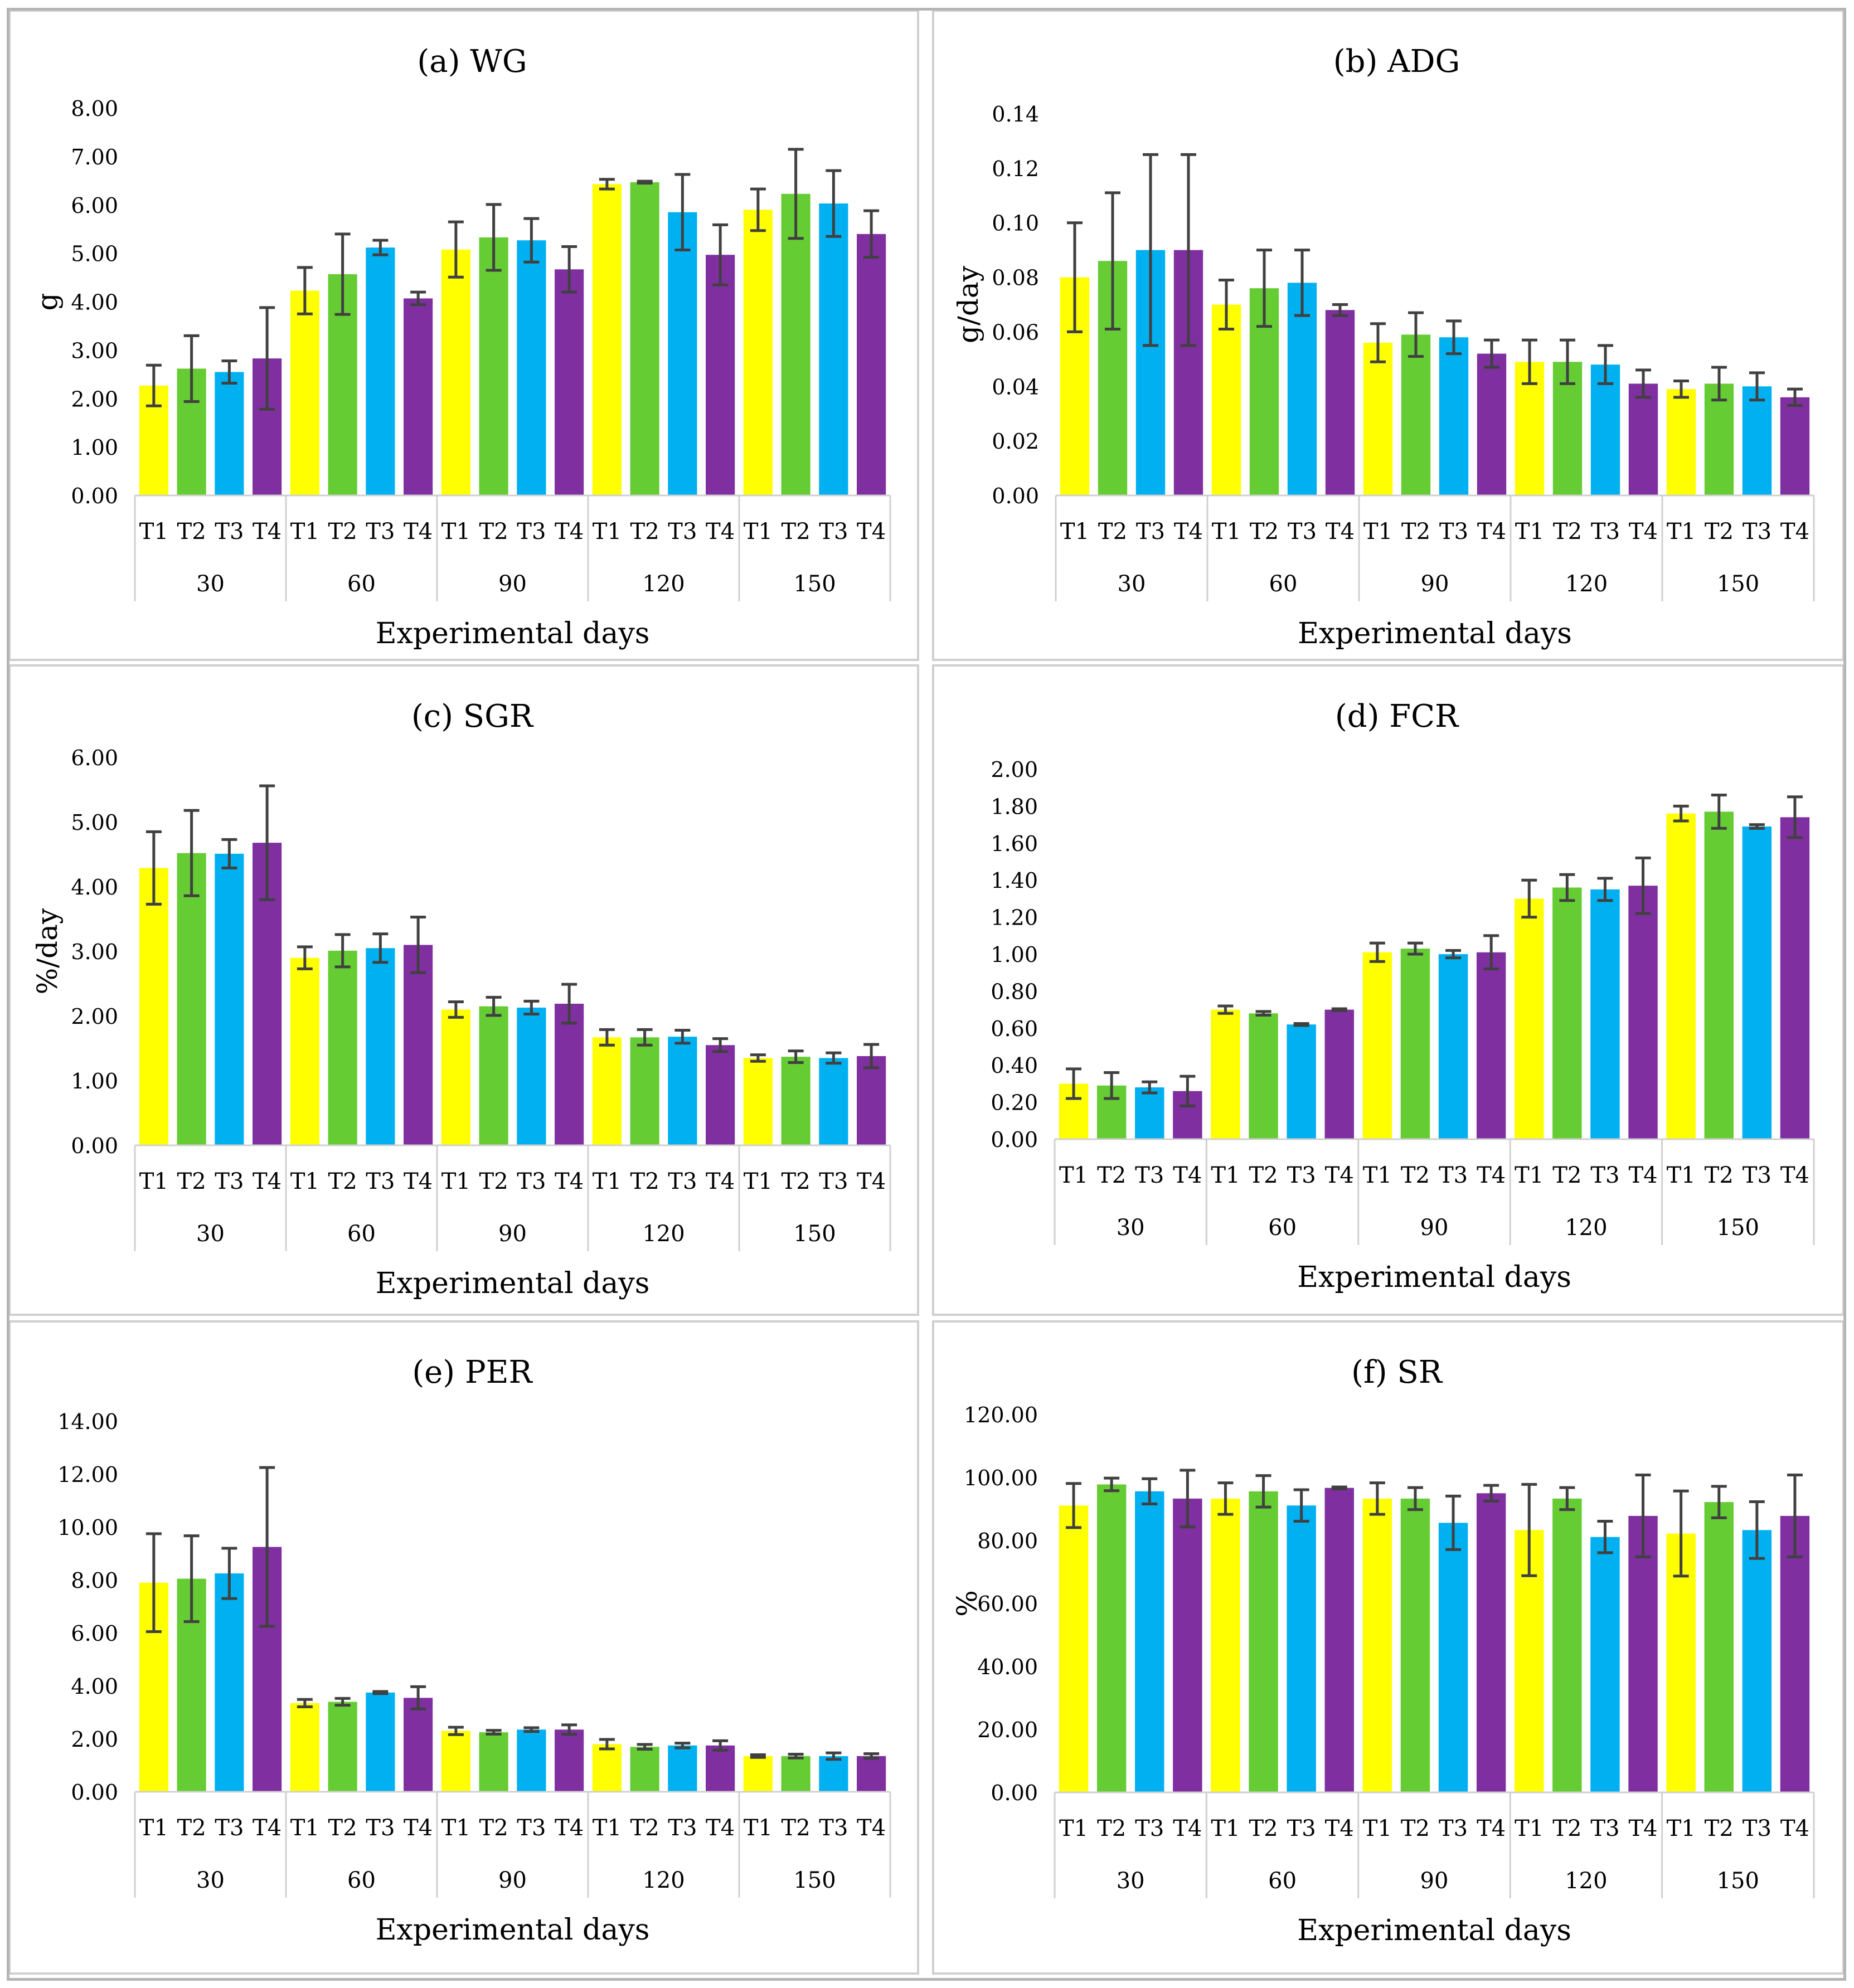  What do you see at coordinates (1491, 353) in the screenshot?
I see `error-bar-90-t4` at bounding box center [1491, 353].